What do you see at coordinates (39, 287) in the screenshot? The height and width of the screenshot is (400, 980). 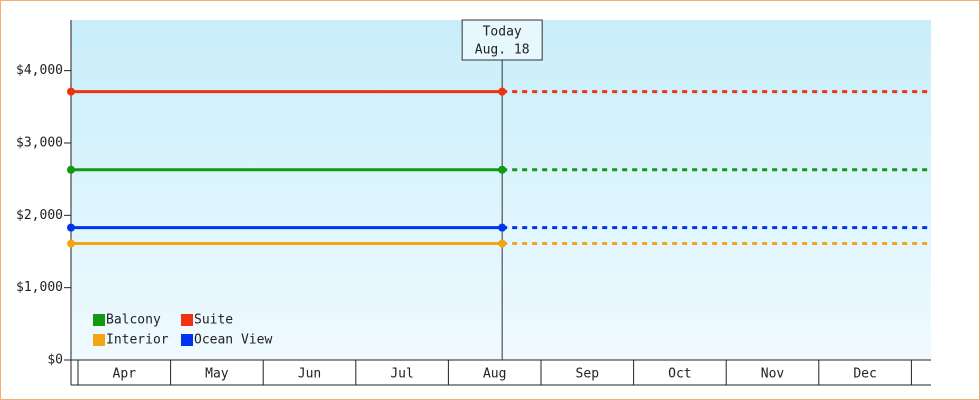 I see `y-tick-label: $1,000` at bounding box center [39, 287].